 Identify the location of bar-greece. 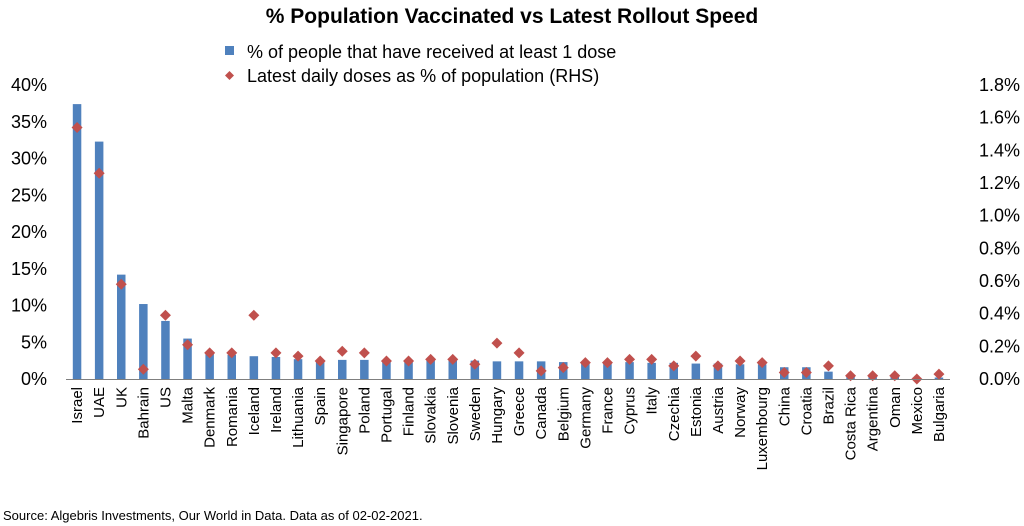
(519, 370).